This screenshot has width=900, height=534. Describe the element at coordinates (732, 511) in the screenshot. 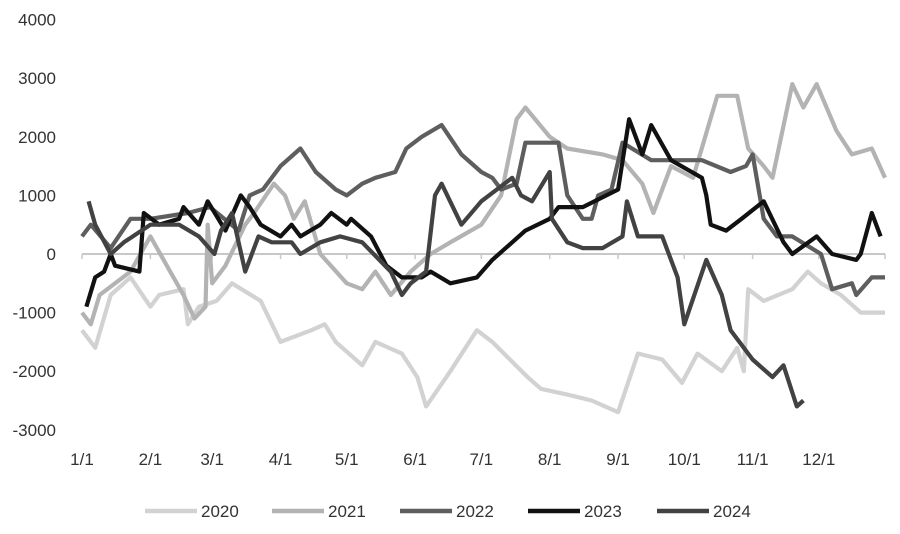

I see `legend-label: 2024` at that location.